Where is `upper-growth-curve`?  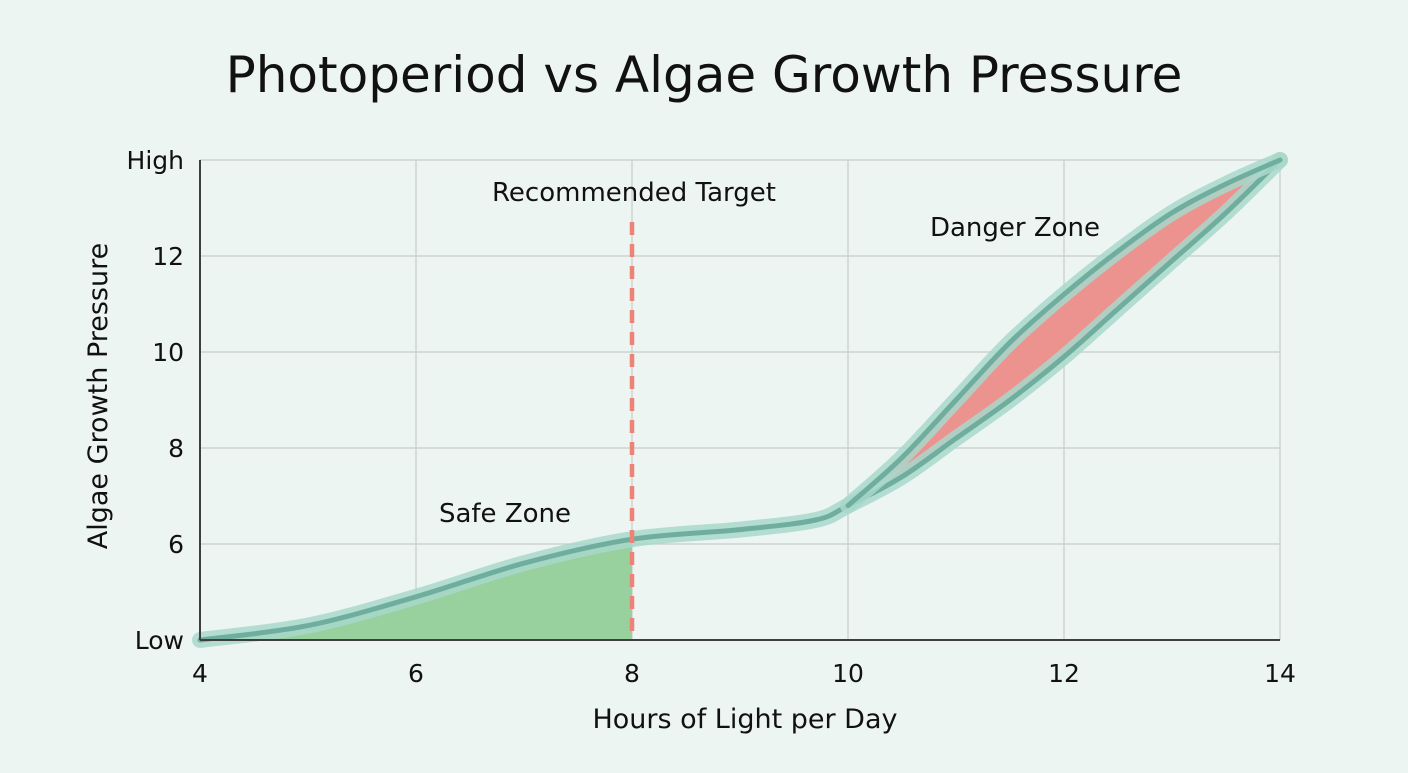
upper-growth-curve is located at coordinates (1064, 333).